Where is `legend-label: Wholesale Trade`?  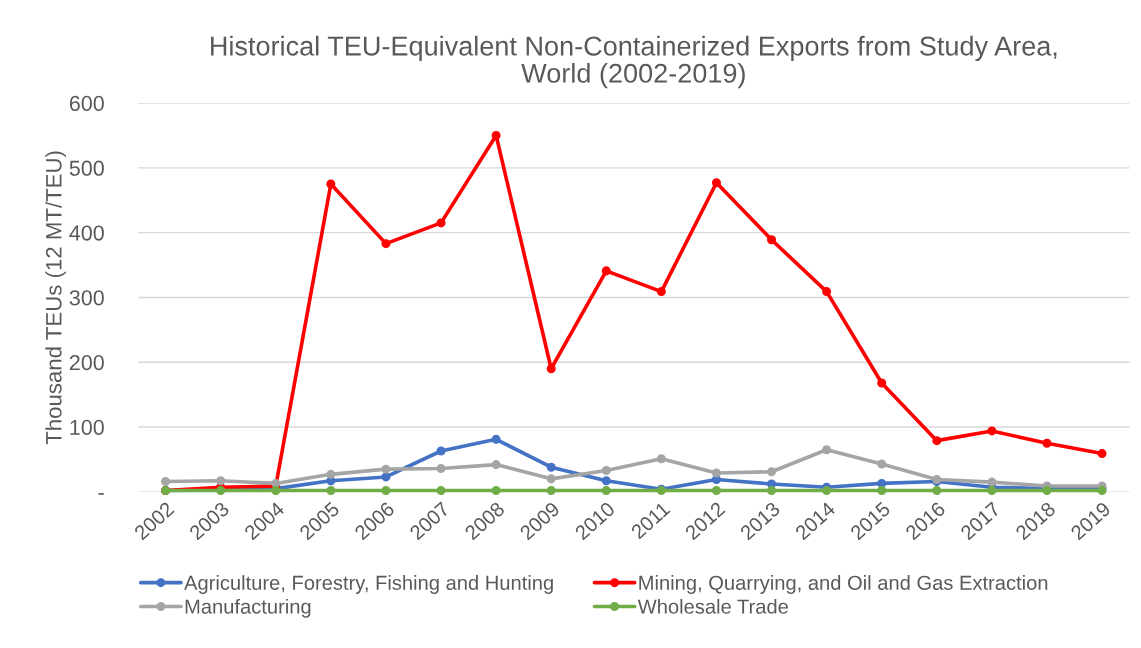
legend-label: Wholesale Trade is located at coordinates (712, 606).